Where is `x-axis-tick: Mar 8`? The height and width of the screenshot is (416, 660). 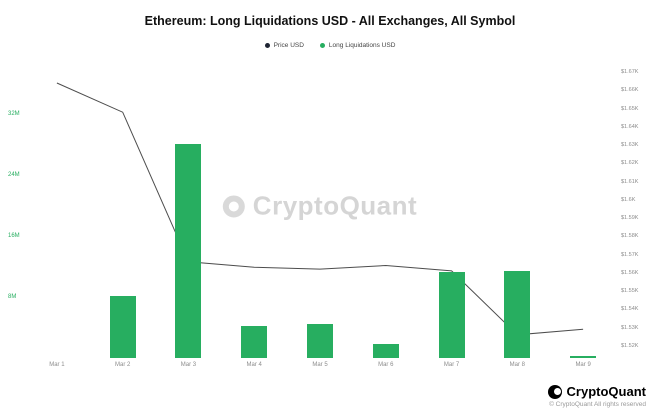 x-axis-tick: Mar 8 is located at coordinates (517, 365).